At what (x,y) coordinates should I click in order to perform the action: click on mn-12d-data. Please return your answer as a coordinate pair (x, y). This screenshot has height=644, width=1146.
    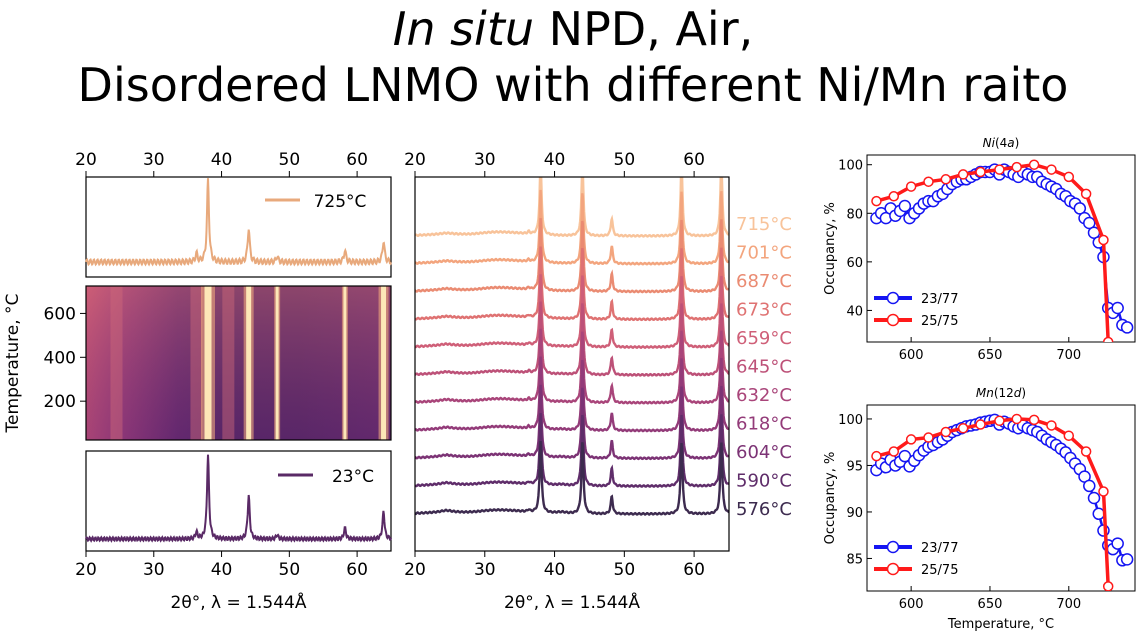
    Looking at the image, I should click on (1002, 502).